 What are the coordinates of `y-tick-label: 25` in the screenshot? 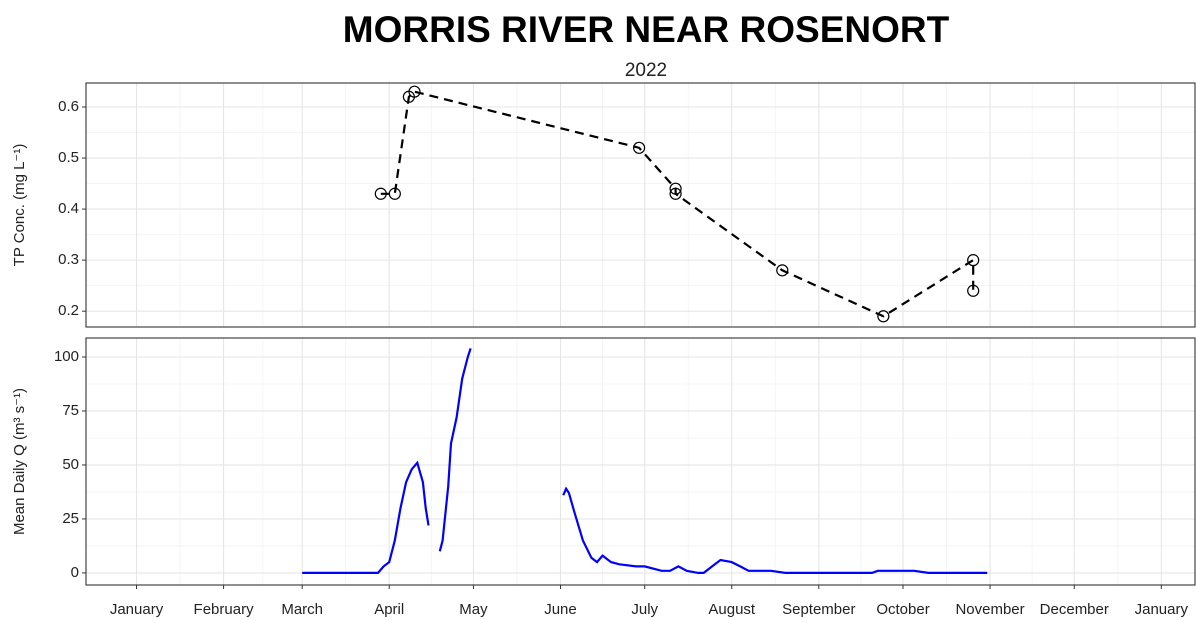 It's located at (70, 518).